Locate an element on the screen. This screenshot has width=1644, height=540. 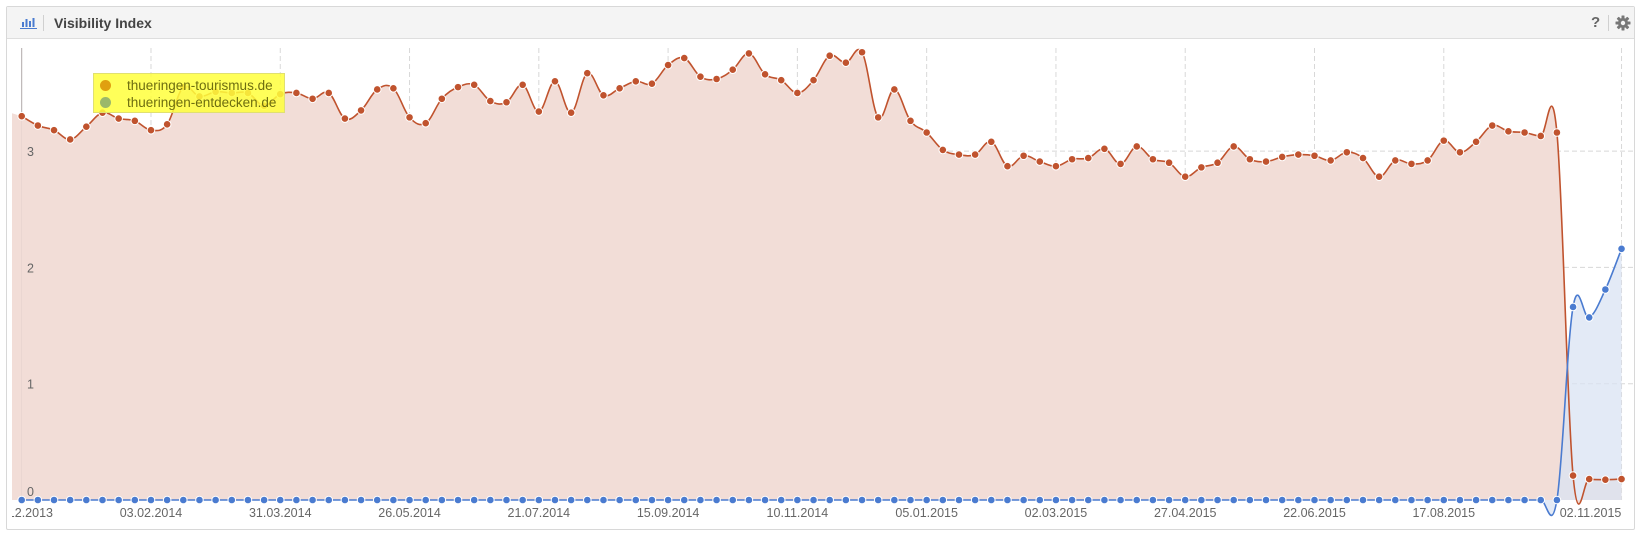
gear-icon is located at coordinates (1623, 23).